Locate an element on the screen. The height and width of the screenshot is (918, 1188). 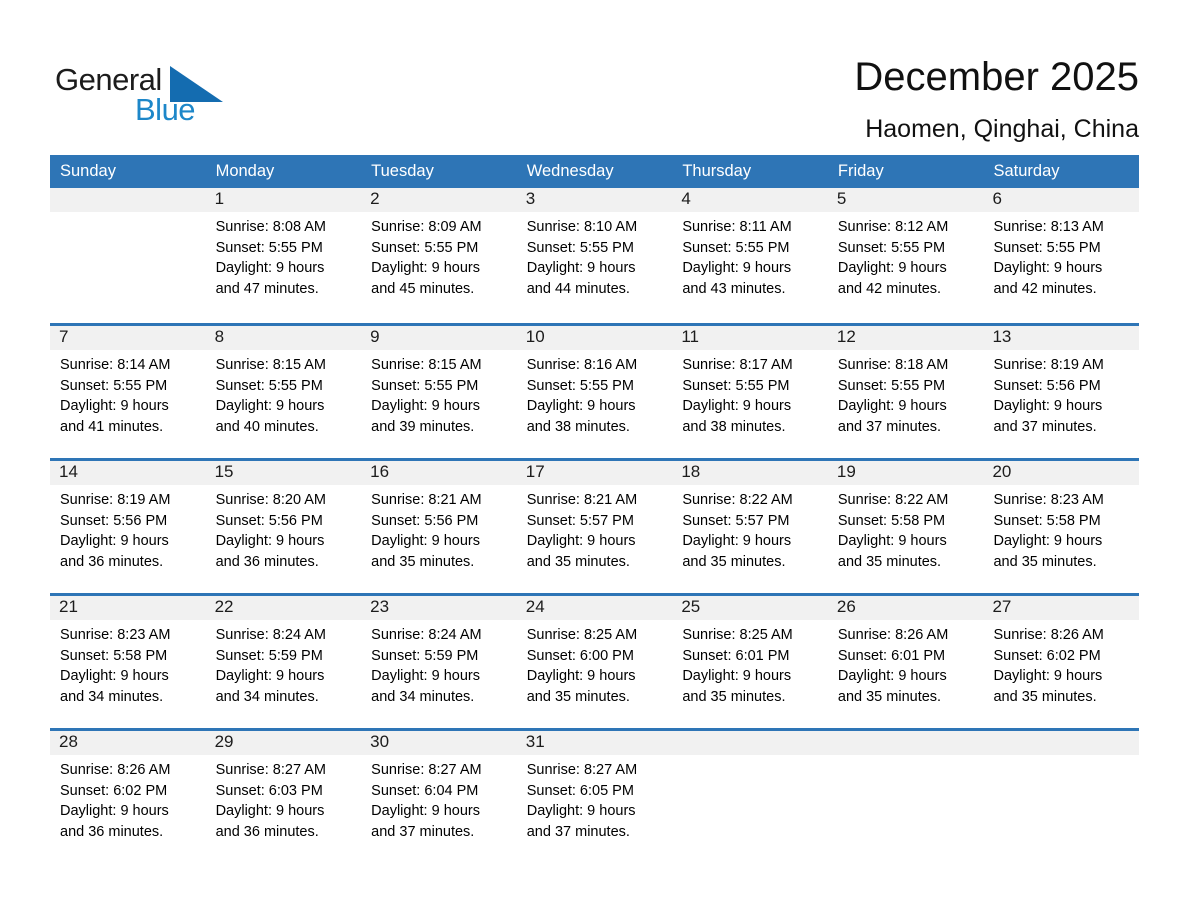
daylight-text-line2: and 42 minutes. is located at coordinates (889, 288).